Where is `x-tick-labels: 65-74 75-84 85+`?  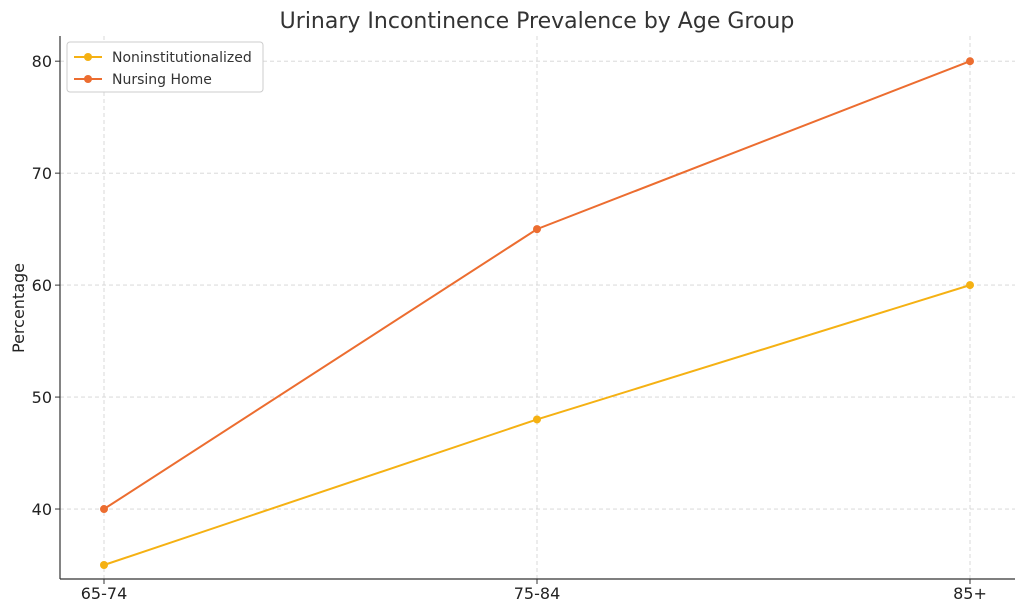 x-tick-labels: 65-74 75-84 85+ is located at coordinates (534, 591).